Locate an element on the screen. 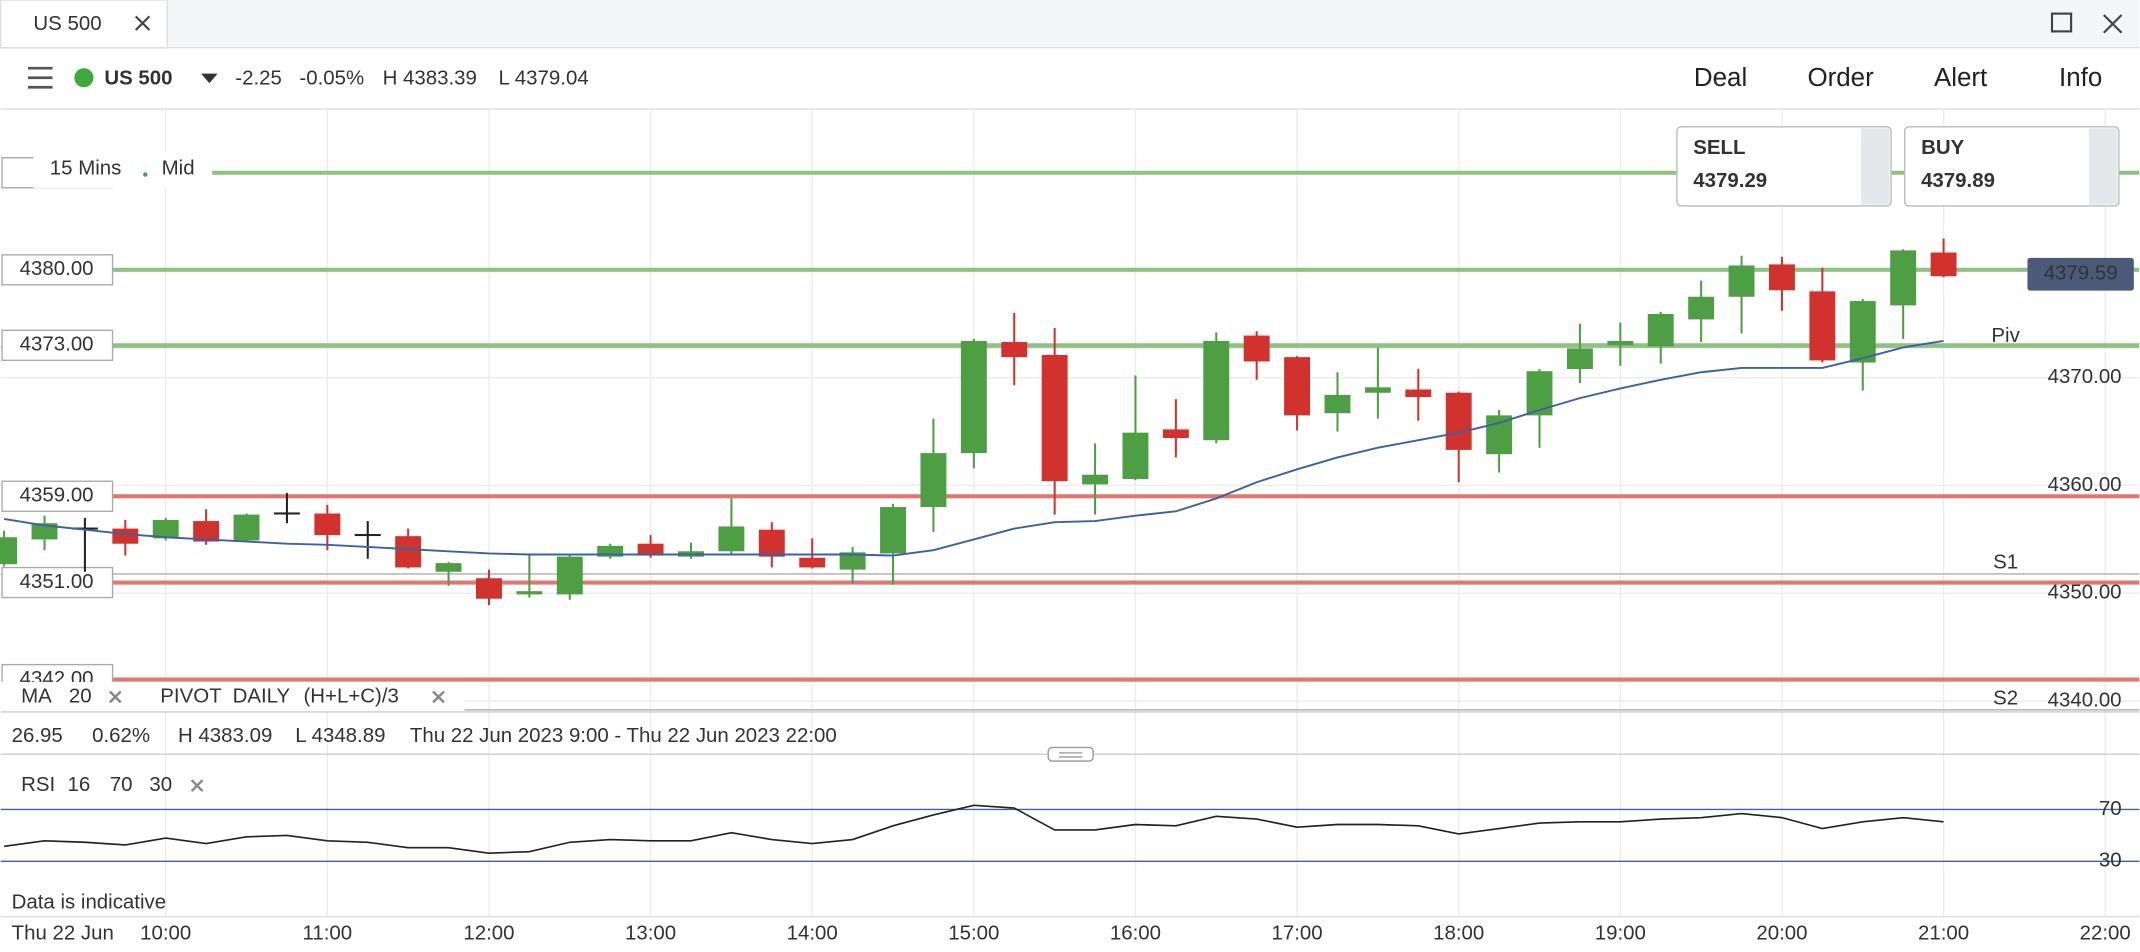 The height and width of the screenshot is (952, 2140). pivot-period: DAILY is located at coordinates (262, 695).